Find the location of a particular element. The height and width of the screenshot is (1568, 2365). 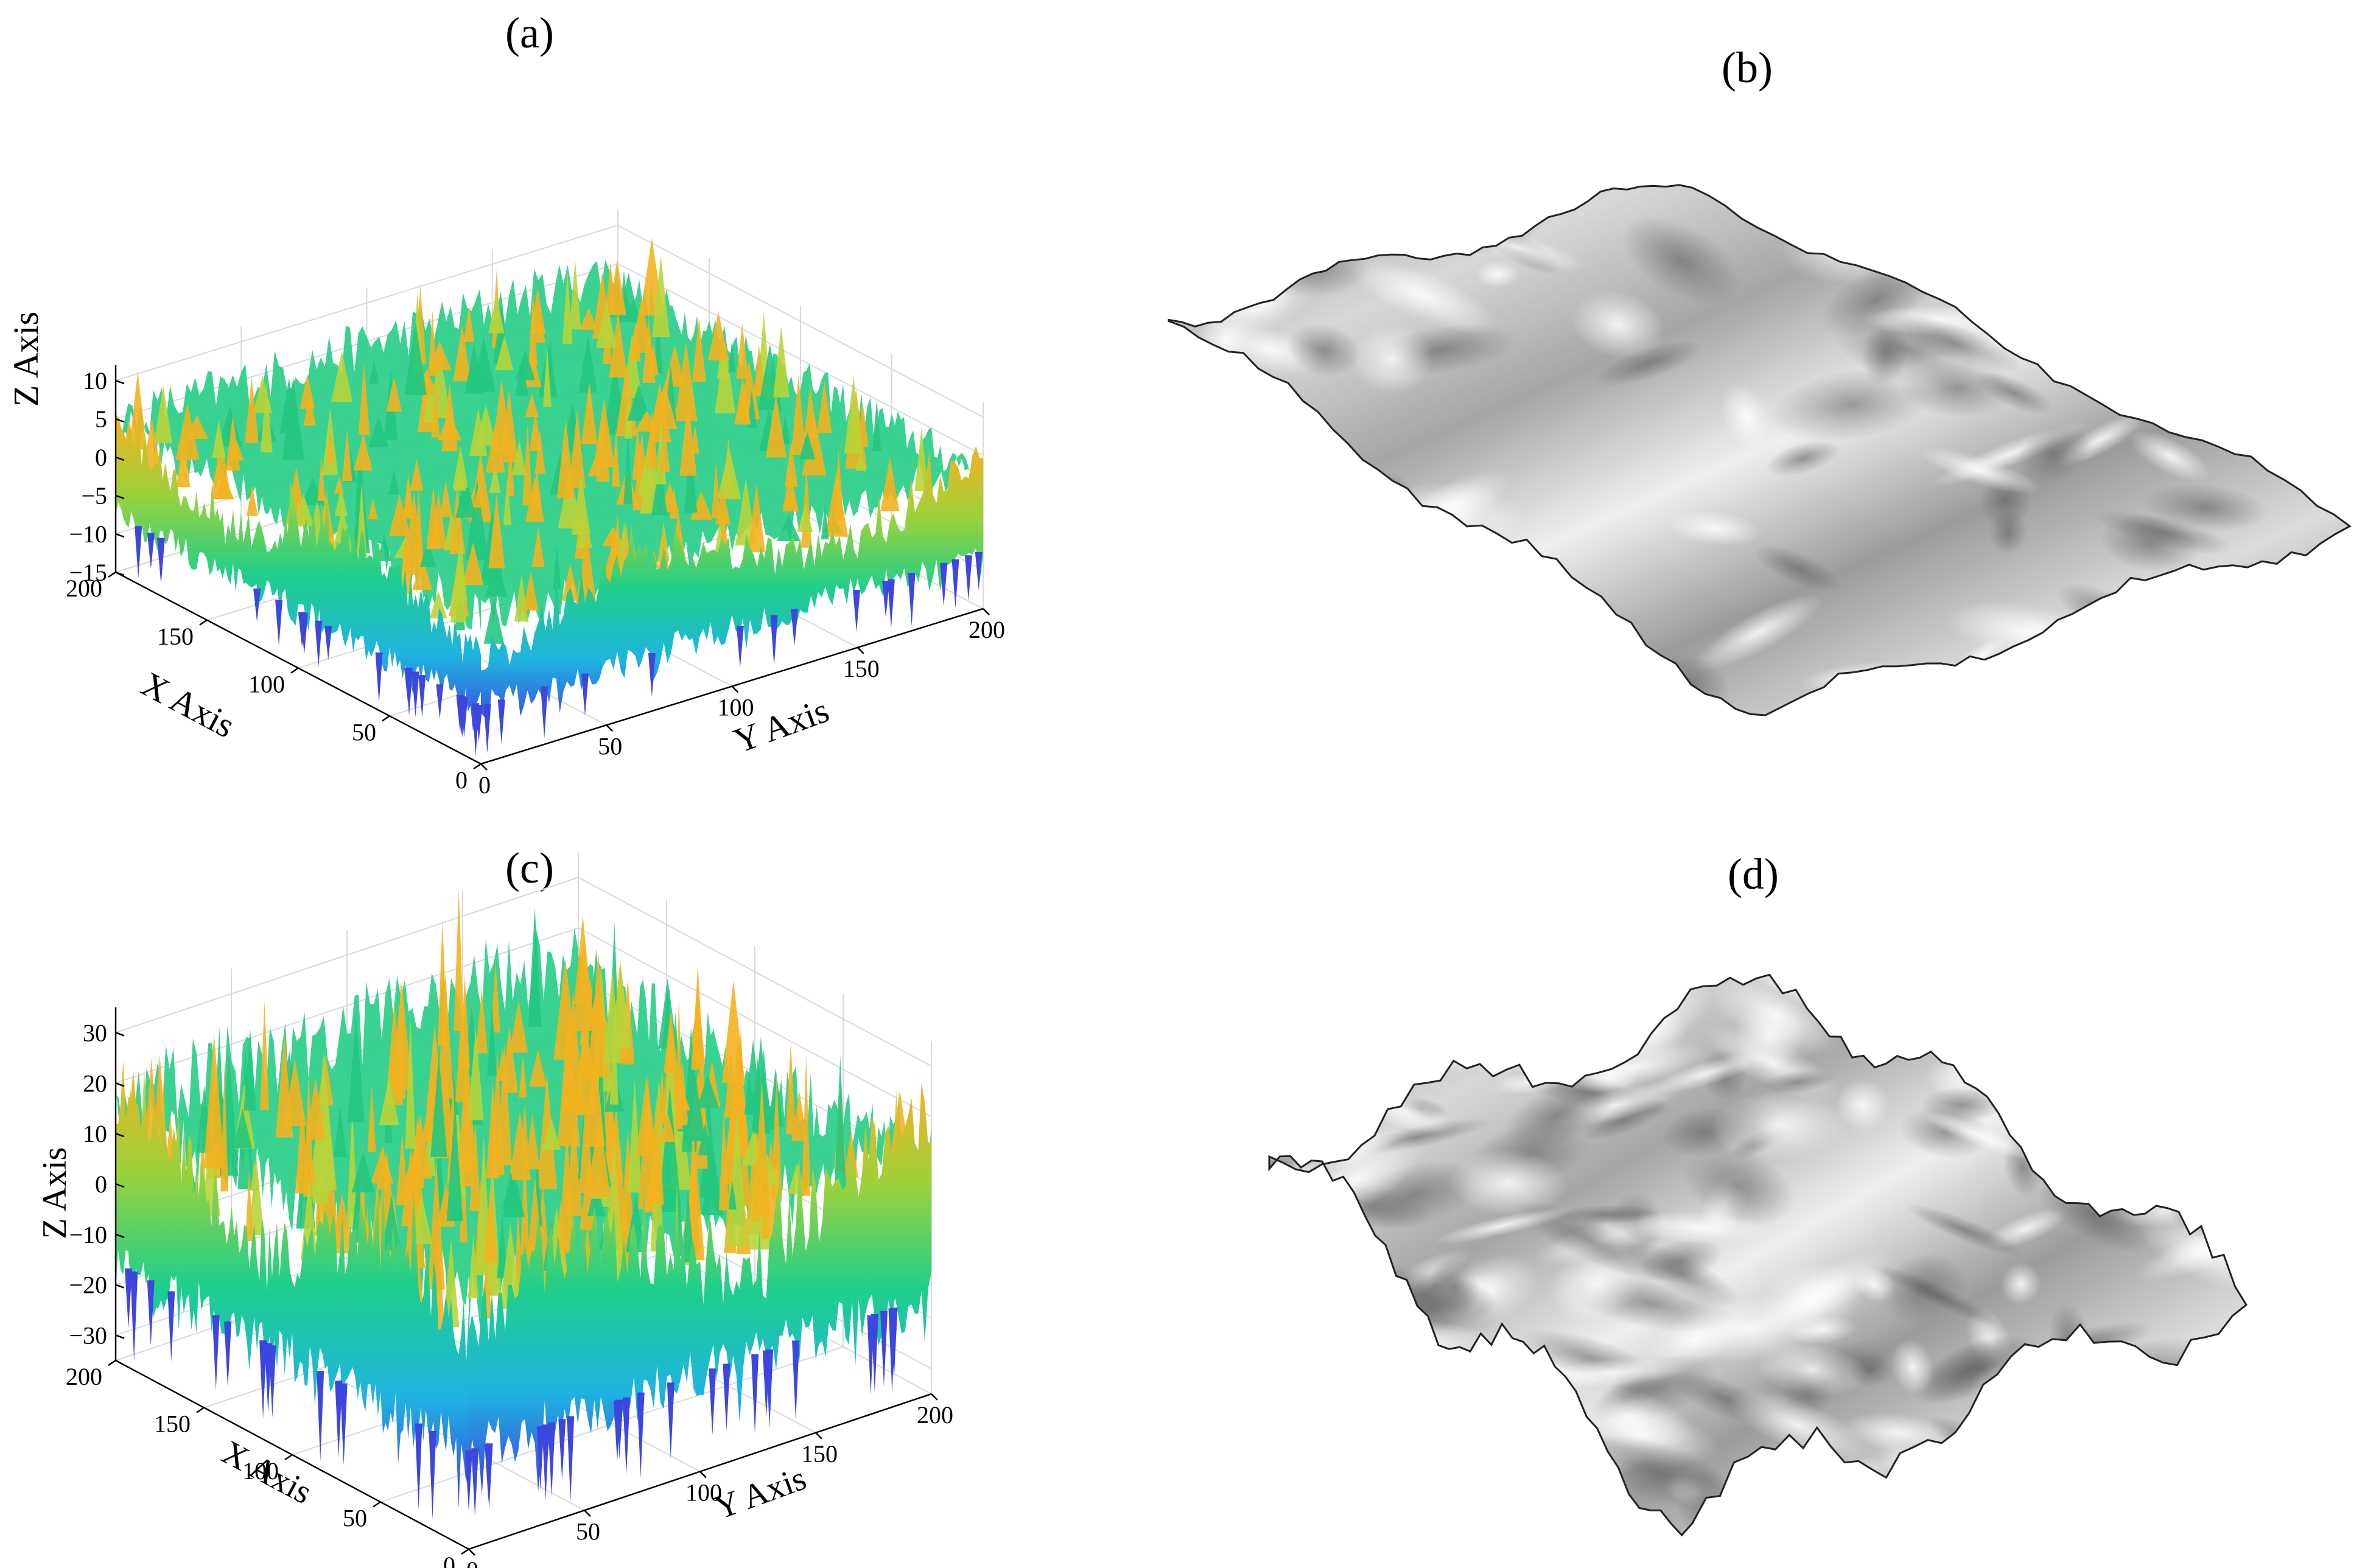

surface-front-right is located at coordinates (732, 589).